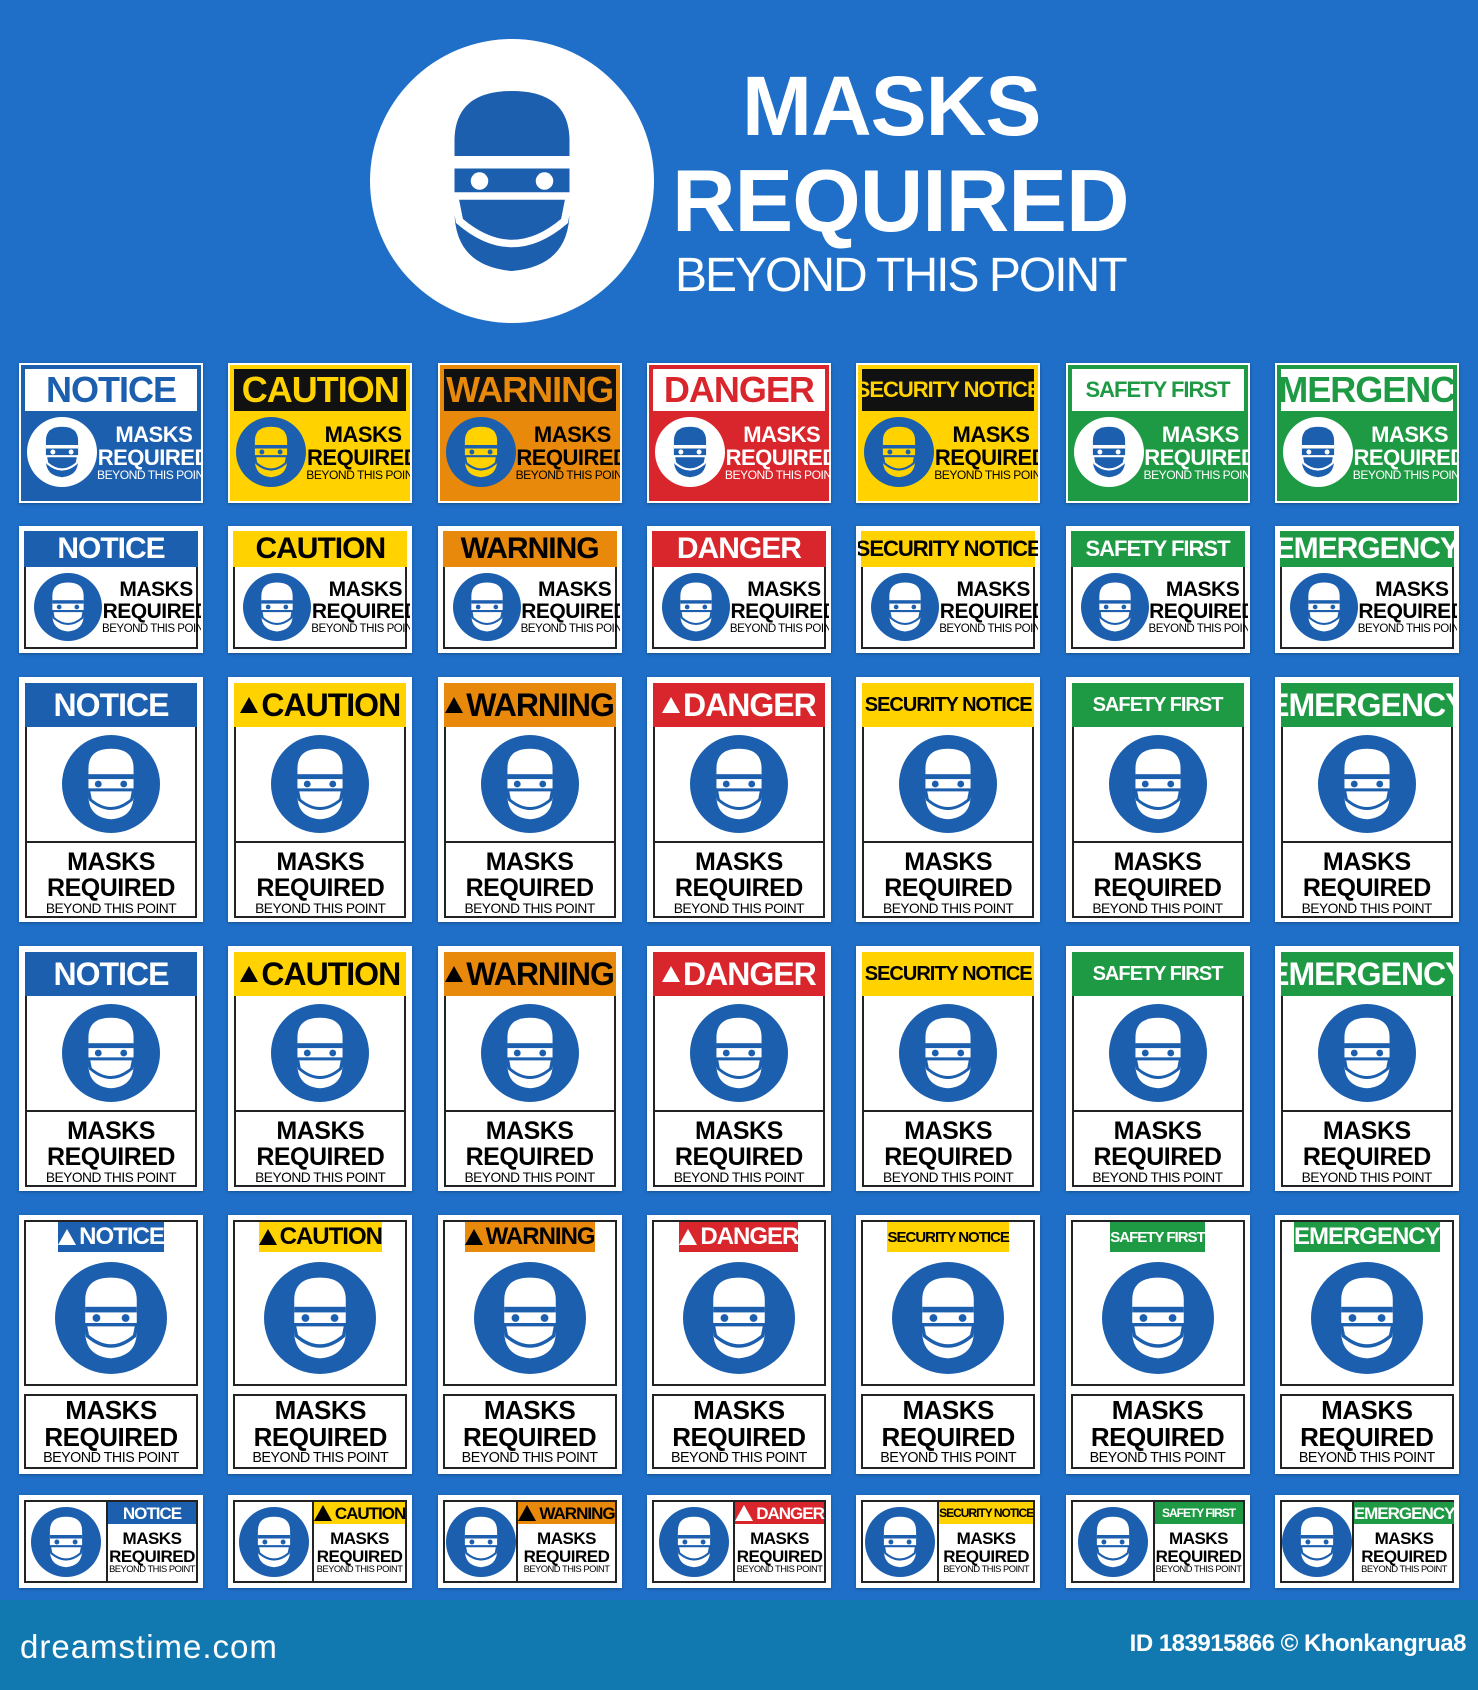  What do you see at coordinates (331, 1236) in the screenshot?
I see `sign-header-label: CAUTION` at bounding box center [331, 1236].